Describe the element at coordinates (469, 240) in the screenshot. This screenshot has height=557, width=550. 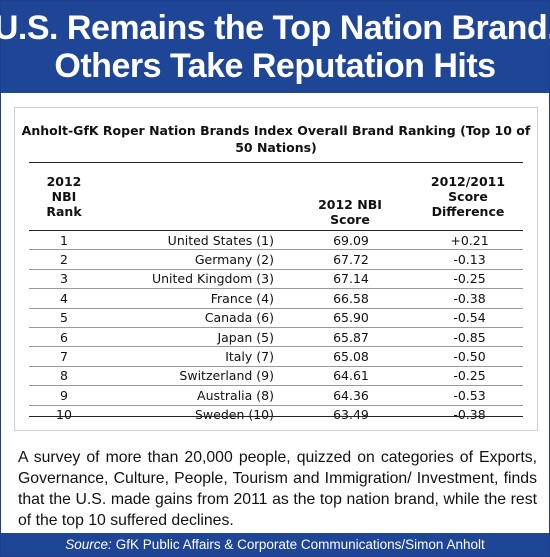
I see `difference-cell: +0.21` at that location.